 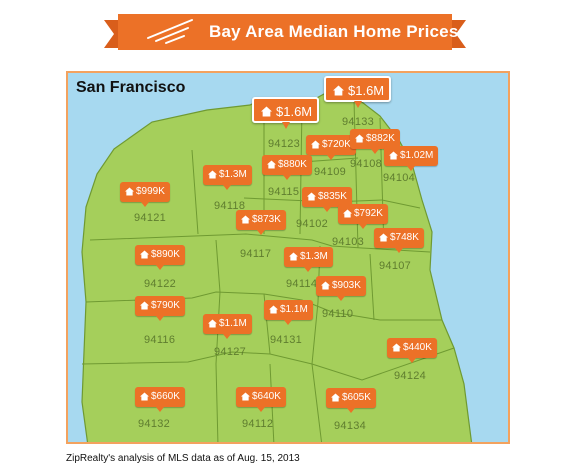 What do you see at coordinates (346, 285) in the screenshot?
I see `price-label: $903K` at bounding box center [346, 285].